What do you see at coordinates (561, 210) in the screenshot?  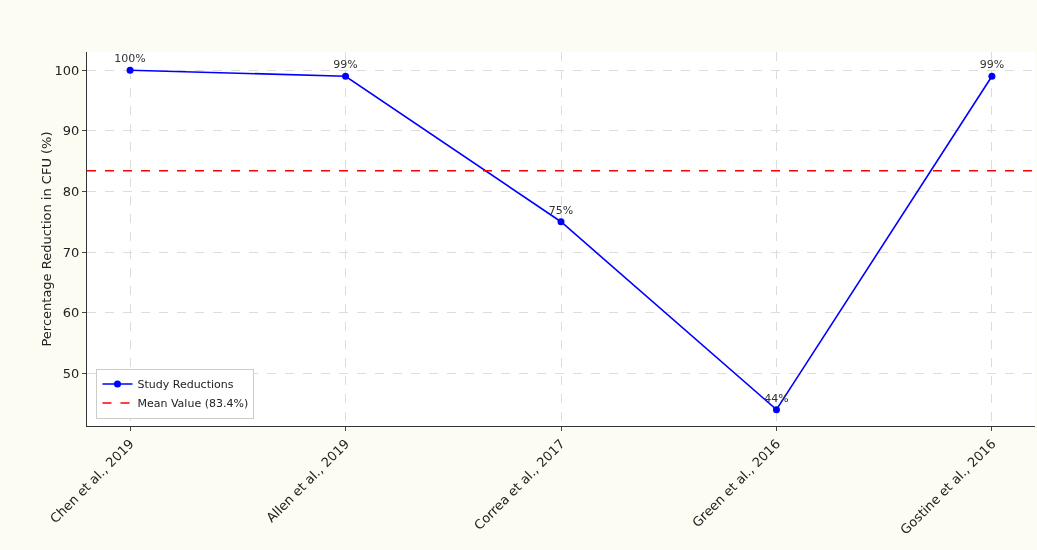 I see `data-label: 75%` at bounding box center [561, 210].